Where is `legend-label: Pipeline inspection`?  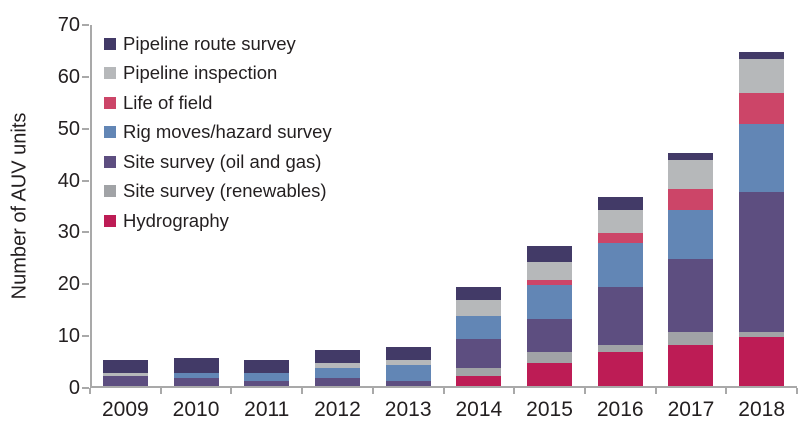
legend-label: Pipeline inspection is located at coordinates (200, 73).